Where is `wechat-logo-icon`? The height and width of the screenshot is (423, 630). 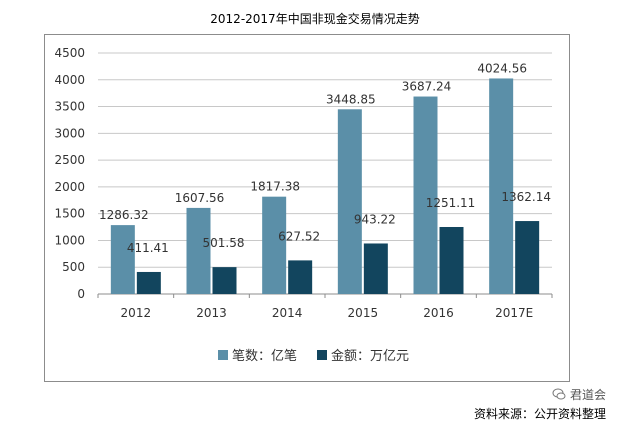 wechat-logo-icon is located at coordinates (559, 394).